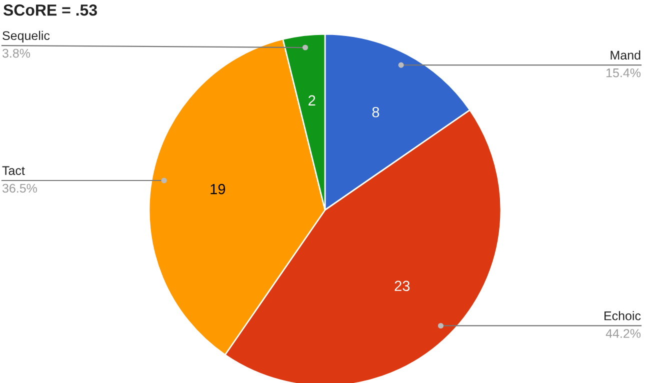 The width and height of the screenshot is (649, 383). What do you see at coordinates (312, 100) in the screenshot?
I see `data-label: 2` at bounding box center [312, 100].